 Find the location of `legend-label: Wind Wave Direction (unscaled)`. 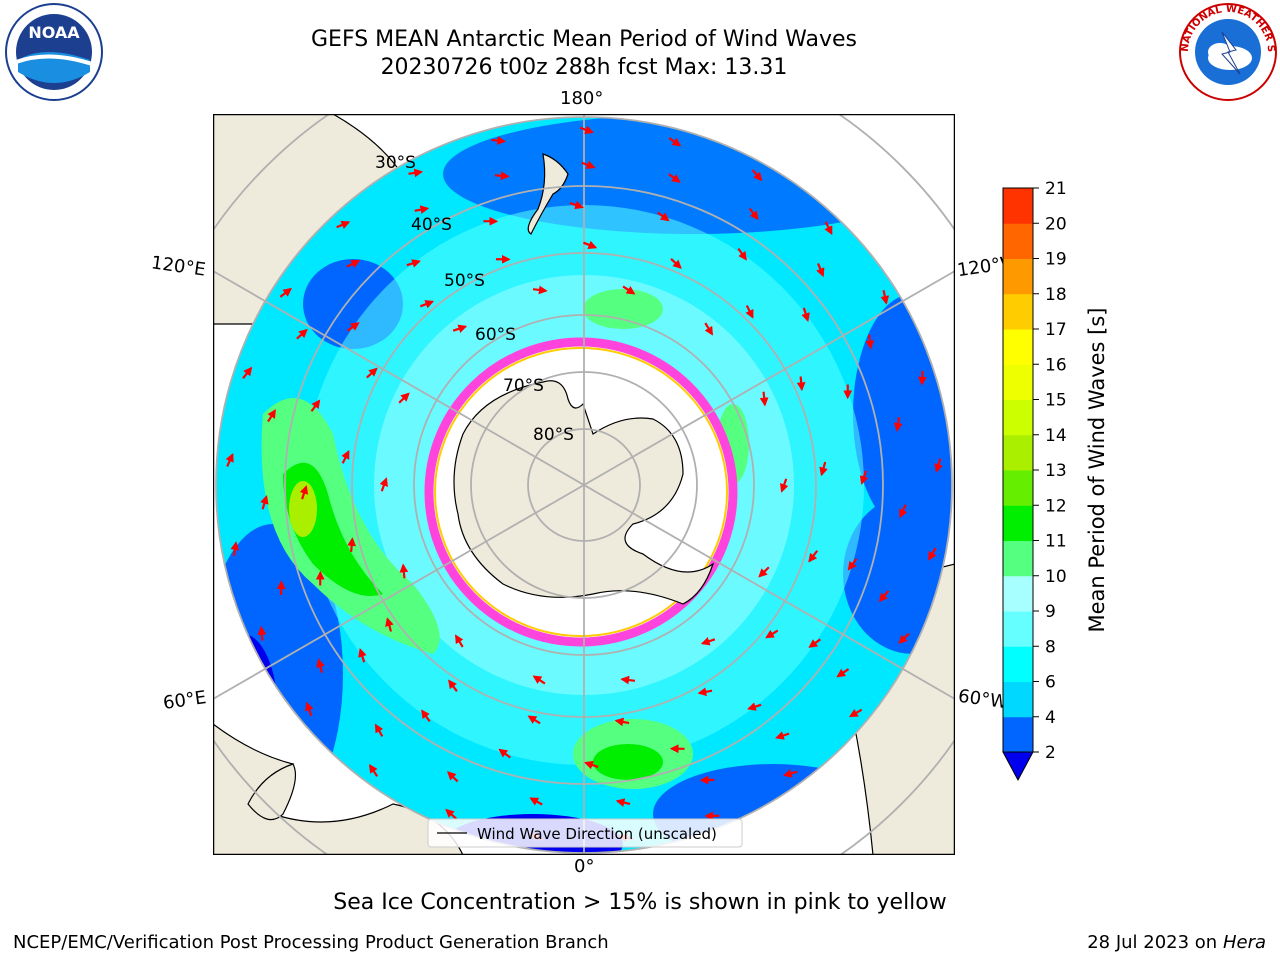

legend-label: Wind Wave Direction (unscaled) is located at coordinates (597, 834).